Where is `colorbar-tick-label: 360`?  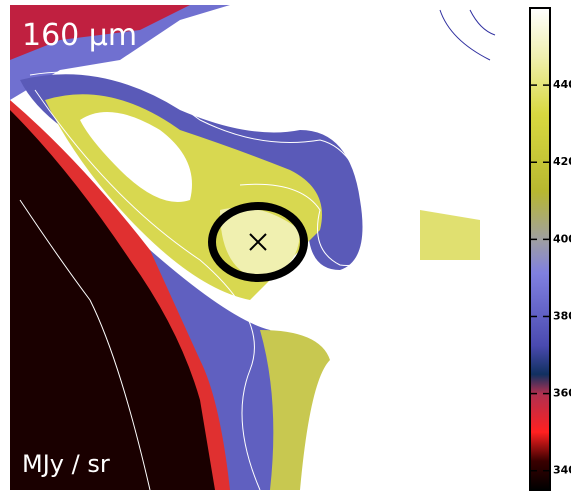 colorbar-tick-label: 360 is located at coordinates (562, 393).